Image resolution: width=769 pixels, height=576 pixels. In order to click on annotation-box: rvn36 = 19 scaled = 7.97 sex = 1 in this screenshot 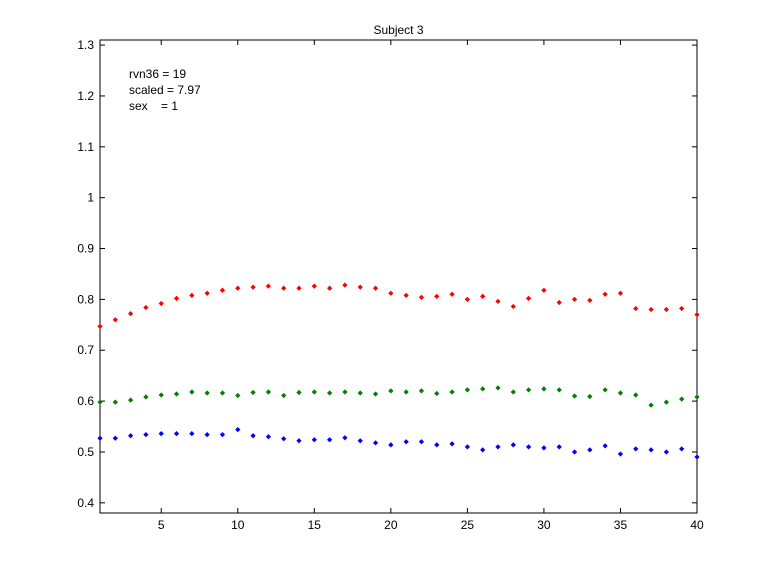, I will do `click(165, 90)`.